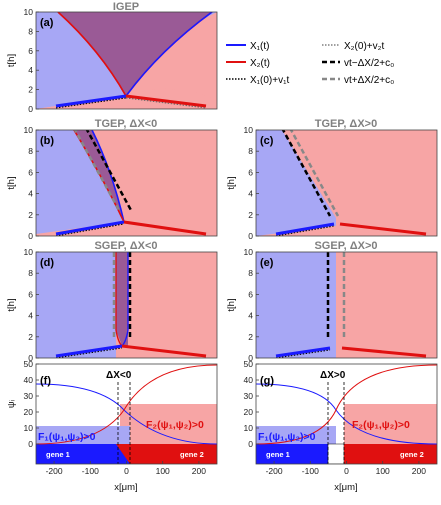  What do you see at coordinates (369, 80) in the screenshot?
I see `legend-vtp: vt+ΔX/2+c₀` at bounding box center [369, 80].